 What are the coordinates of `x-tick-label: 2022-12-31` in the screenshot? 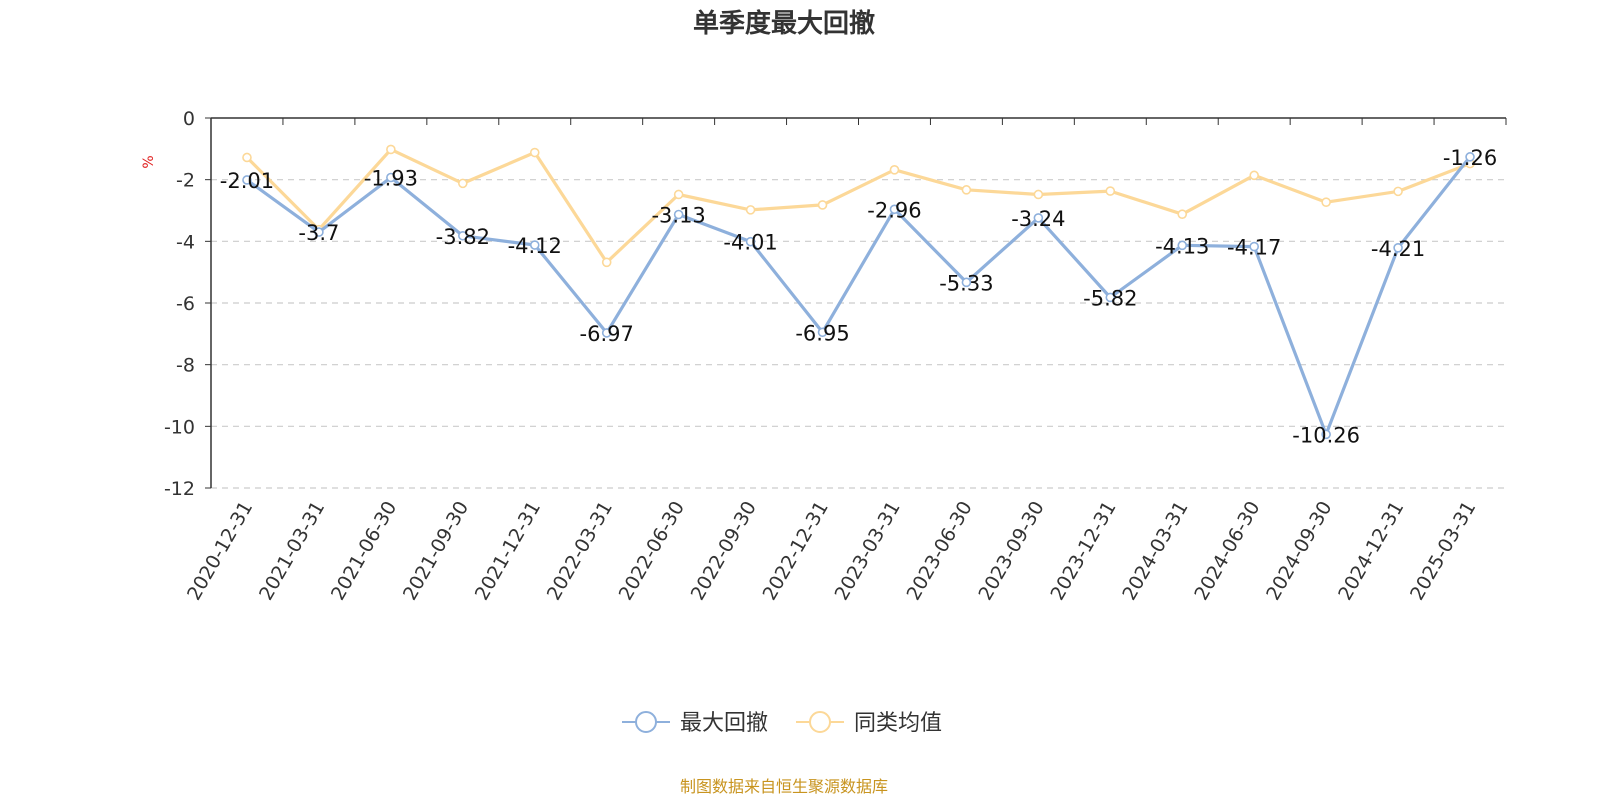 It's located at (796, 551).